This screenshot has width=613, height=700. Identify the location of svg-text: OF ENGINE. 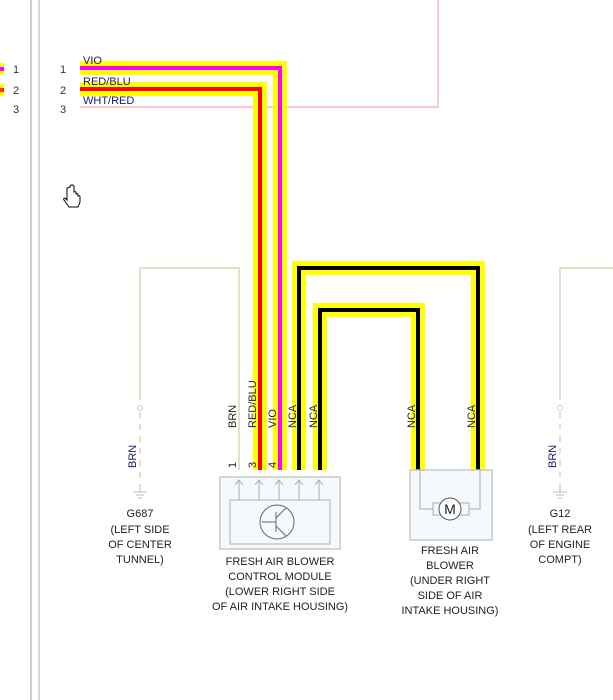
(560, 545).